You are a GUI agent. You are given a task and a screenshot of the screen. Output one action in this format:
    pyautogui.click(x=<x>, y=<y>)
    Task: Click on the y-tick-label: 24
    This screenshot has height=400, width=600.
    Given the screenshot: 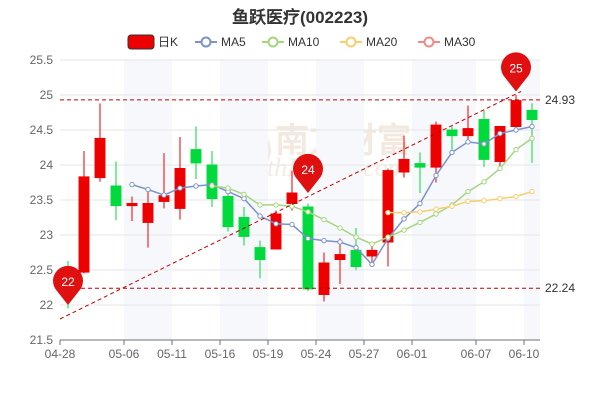 What is the action you would take?
    pyautogui.click(x=47, y=165)
    